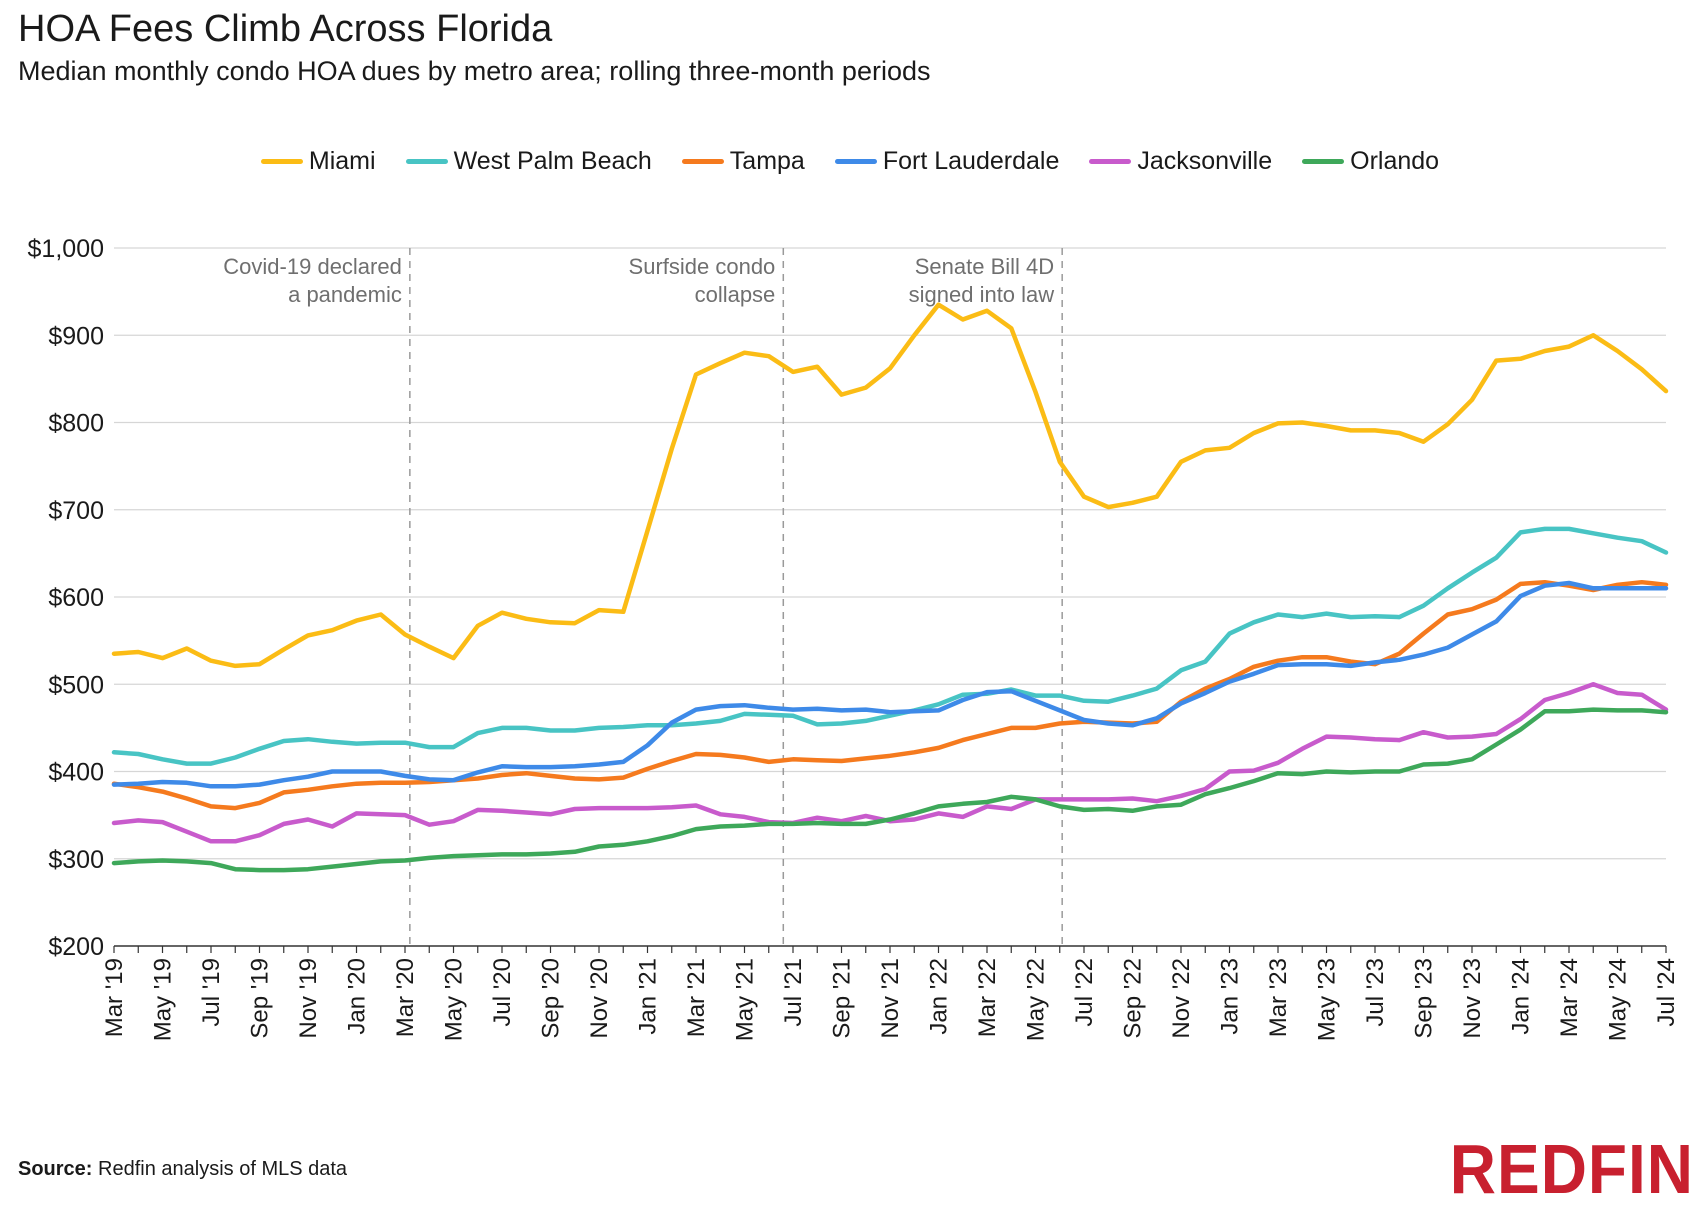 Image resolution: width=1700 pixels, height=1209 pixels. What do you see at coordinates (312, 266) in the screenshot?
I see `annotation-label: Covid-19 declared` at bounding box center [312, 266].